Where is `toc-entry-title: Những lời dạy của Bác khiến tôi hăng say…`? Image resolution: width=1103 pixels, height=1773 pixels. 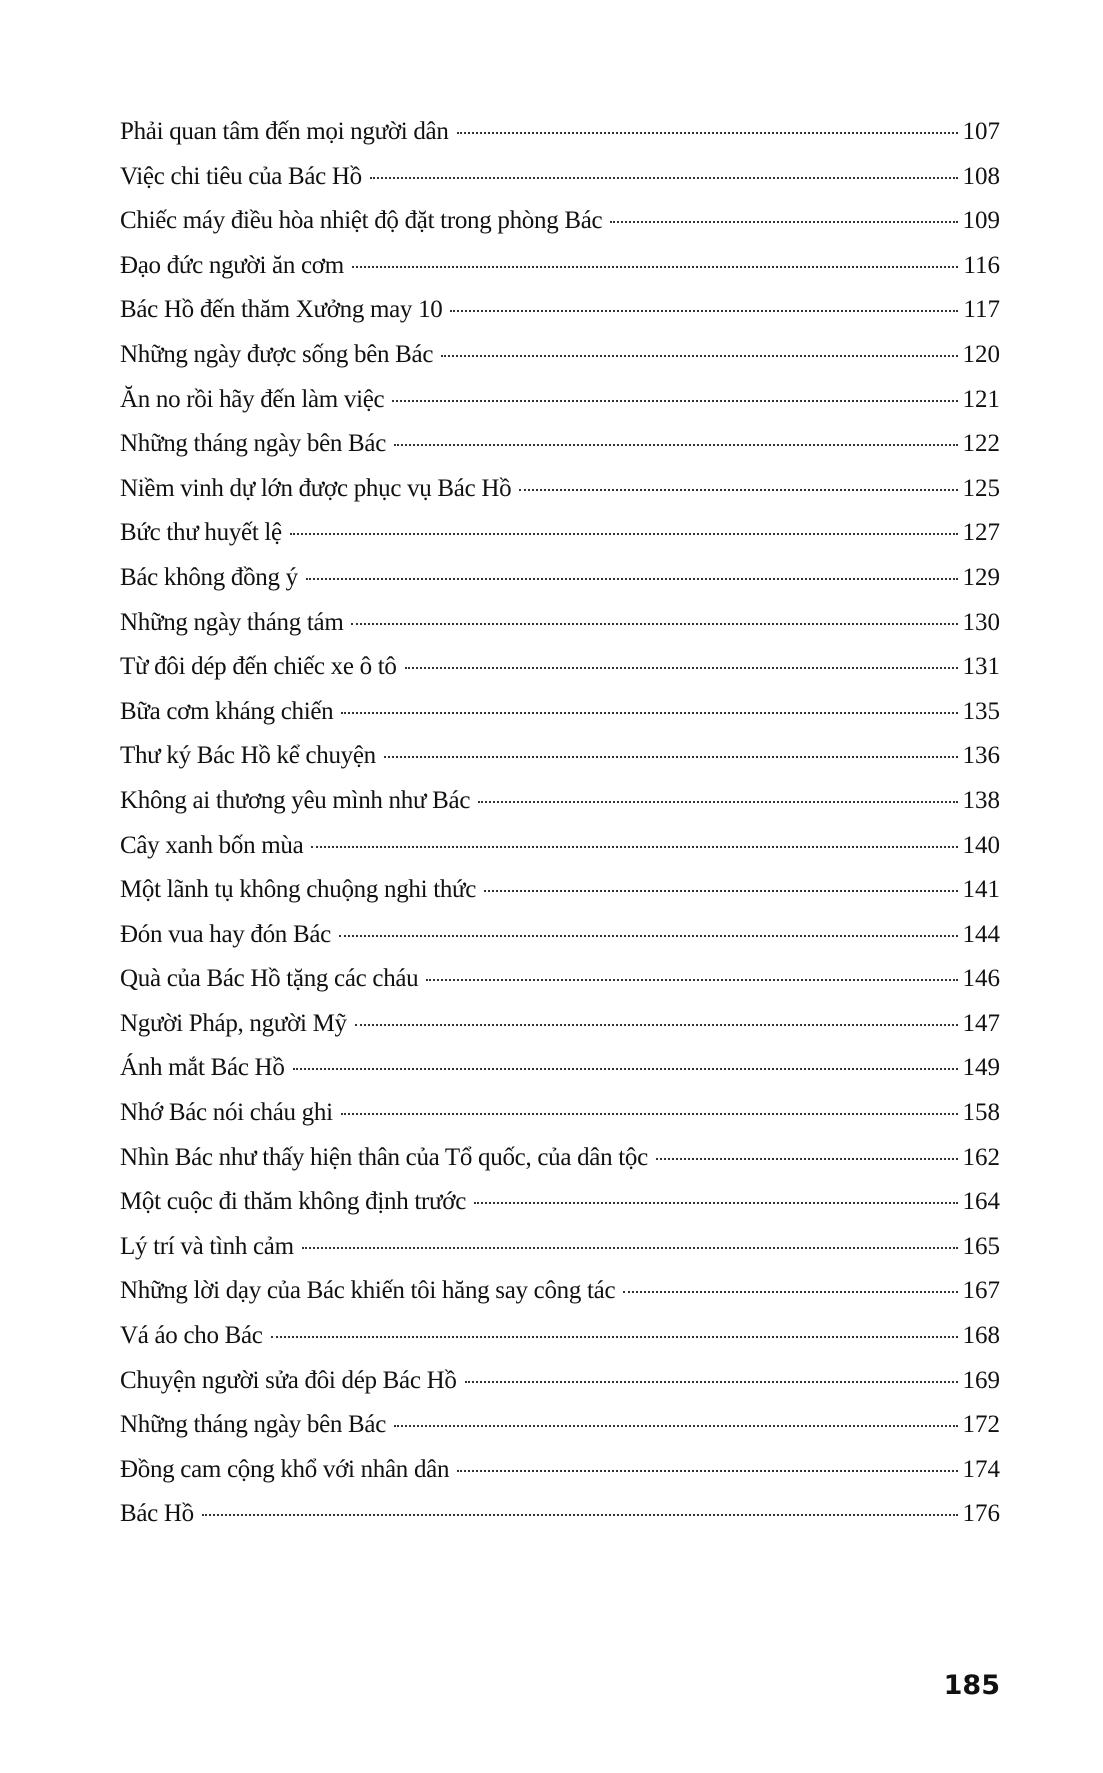 toc-entry-title: Những lời dạy của Bác khiến tôi hăng say… is located at coordinates (368, 1291).